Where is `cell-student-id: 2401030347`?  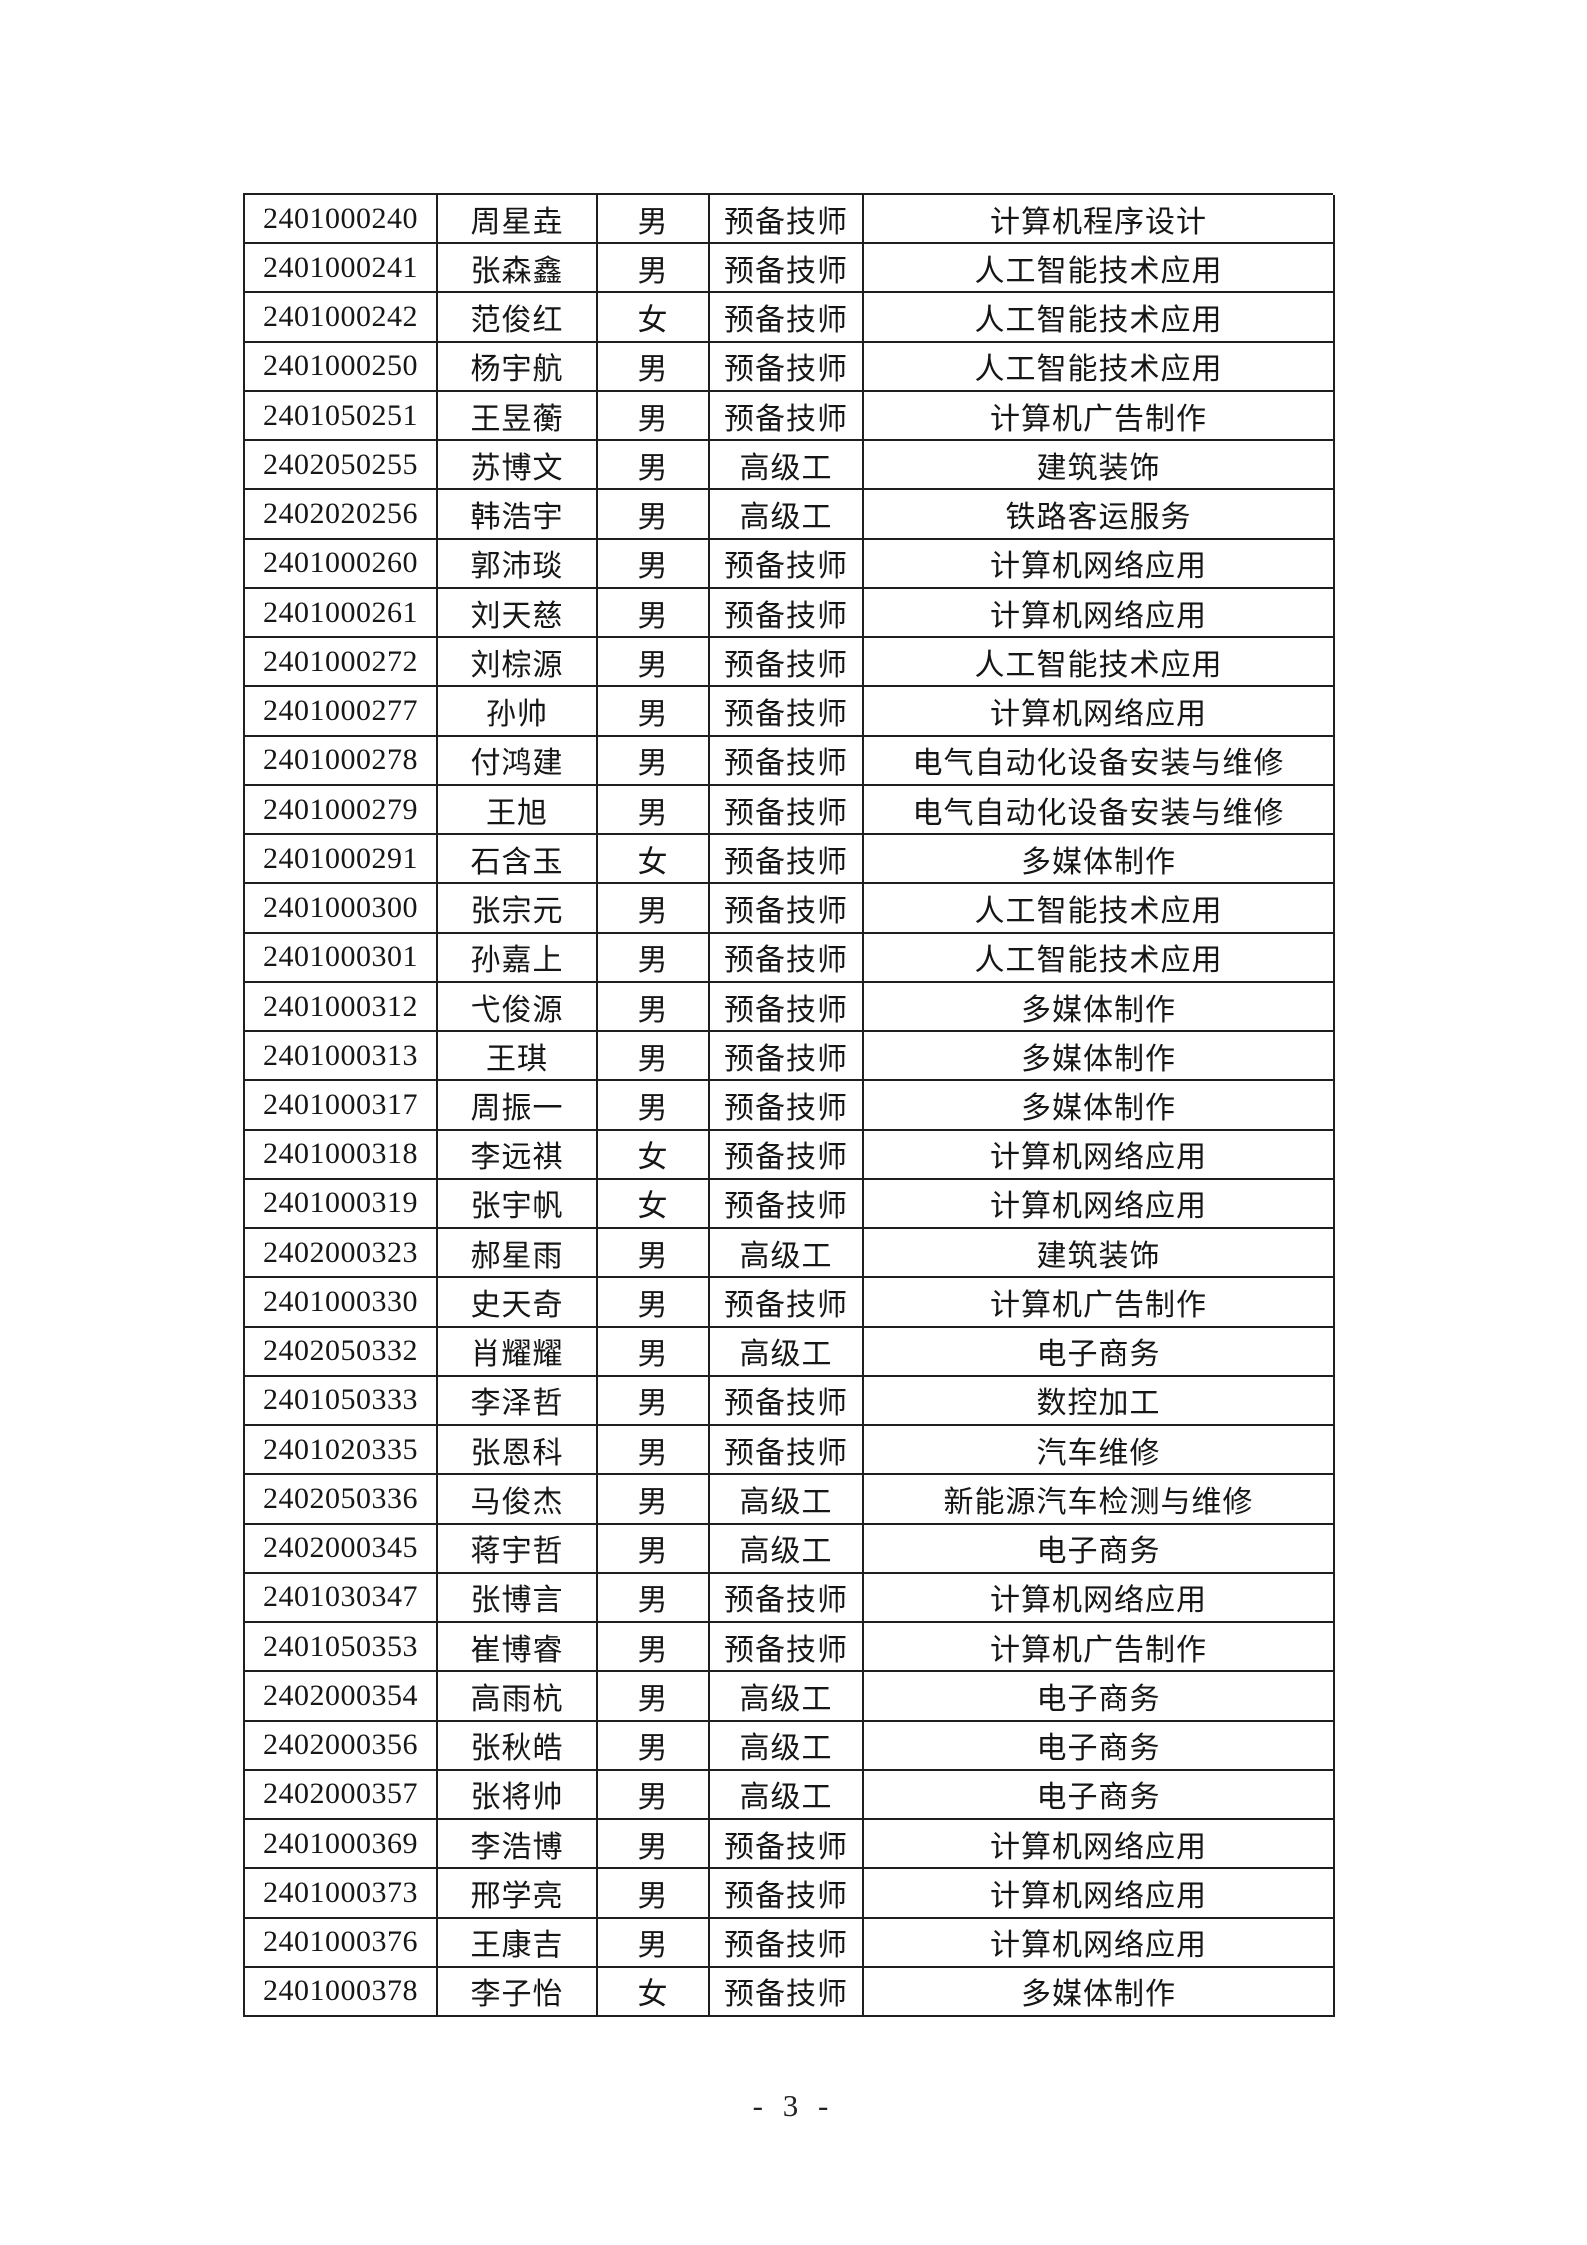 cell-student-id: 2401030347 is located at coordinates (341, 1598).